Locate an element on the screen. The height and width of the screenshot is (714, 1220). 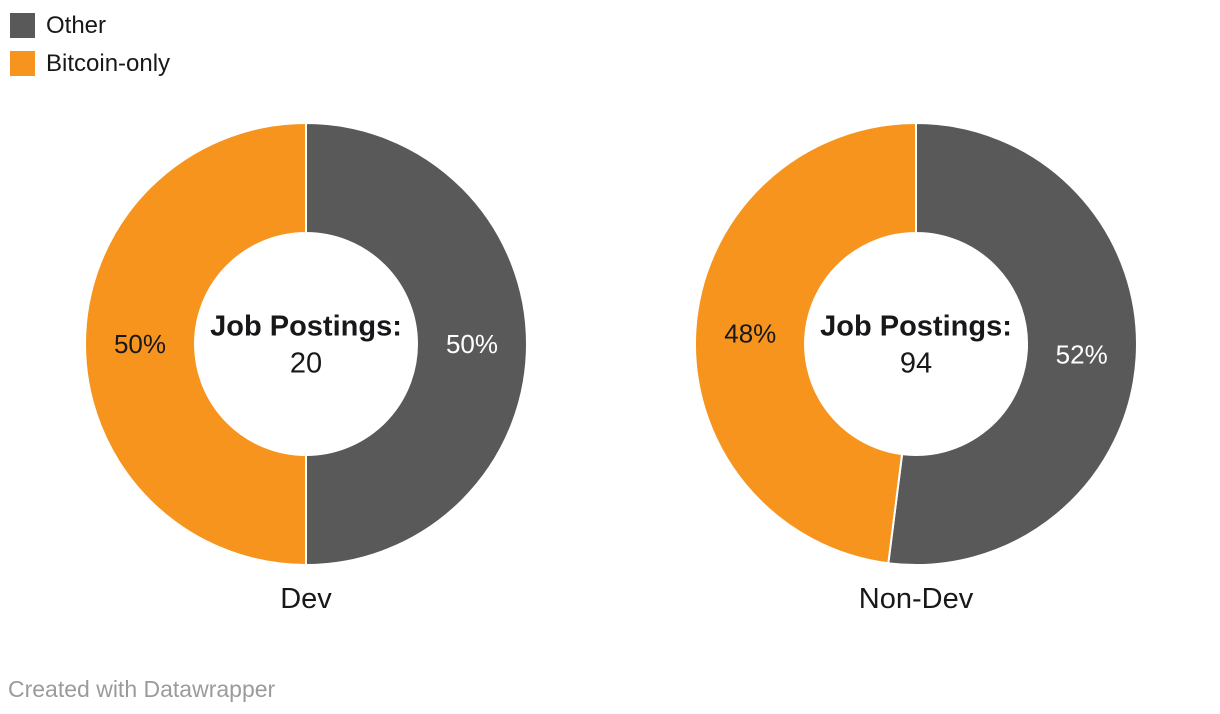
pie-slice-label: 52% is located at coordinates (1082, 354).